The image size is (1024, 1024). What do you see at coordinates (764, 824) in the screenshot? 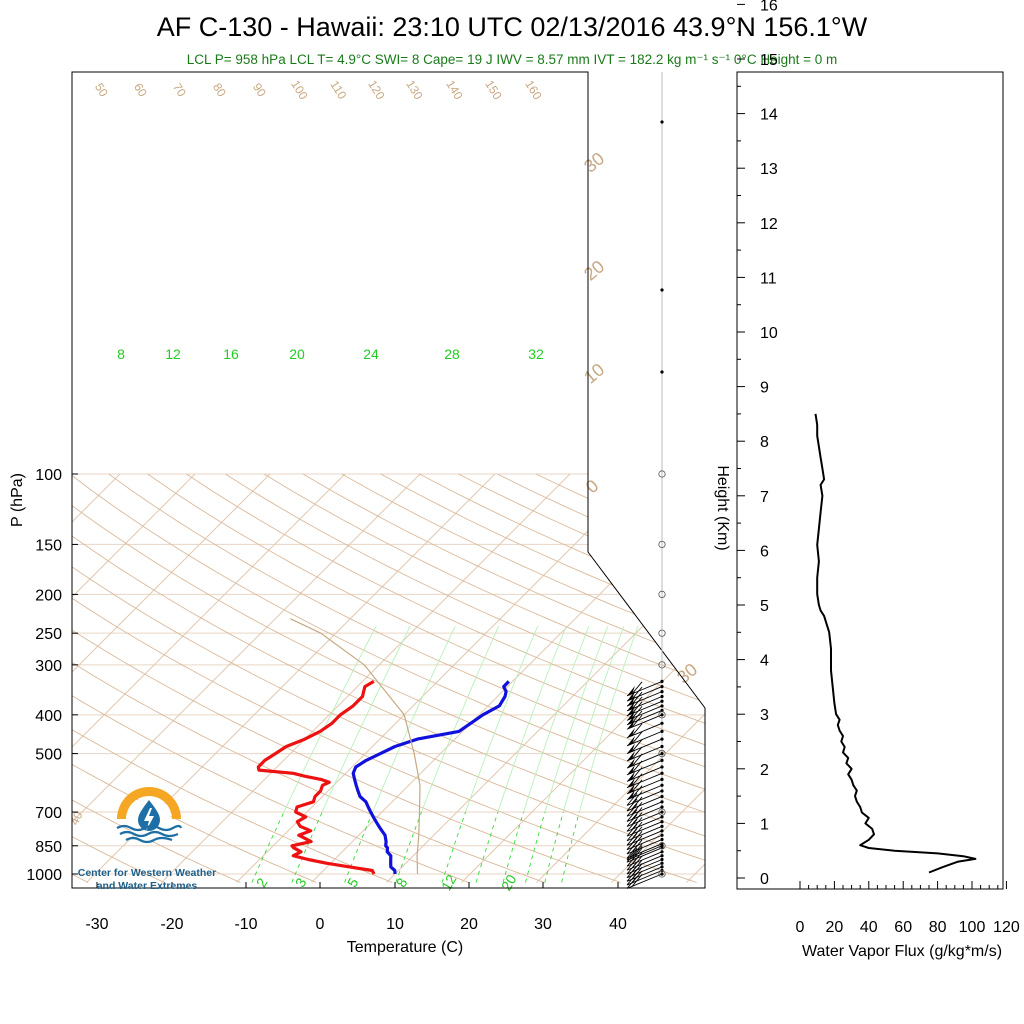
I see `flux-y-tick-label: 1` at bounding box center [764, 824].